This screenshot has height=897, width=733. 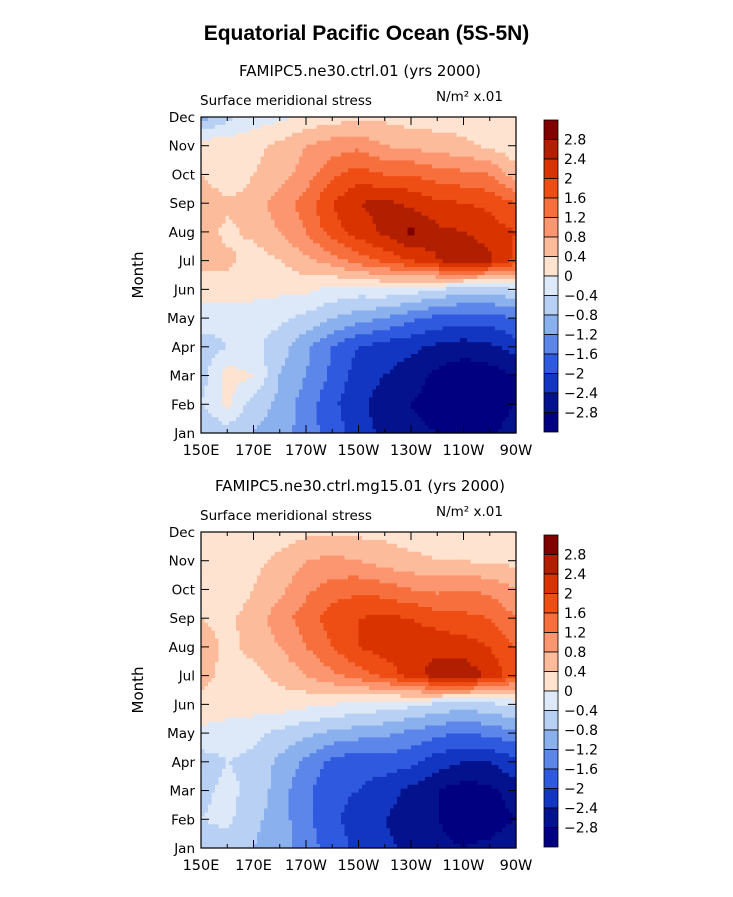 What do you see at coordinates (360, 71) in the screenshot?
I see `panel-subtitle: FAMIPC5.ne30.ctrl.01 (yrs 2000)` at bounding box center [360, 71].